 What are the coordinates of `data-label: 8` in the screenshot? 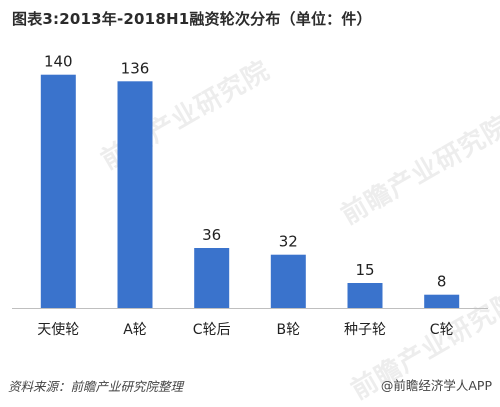 It's located at (442, 282).